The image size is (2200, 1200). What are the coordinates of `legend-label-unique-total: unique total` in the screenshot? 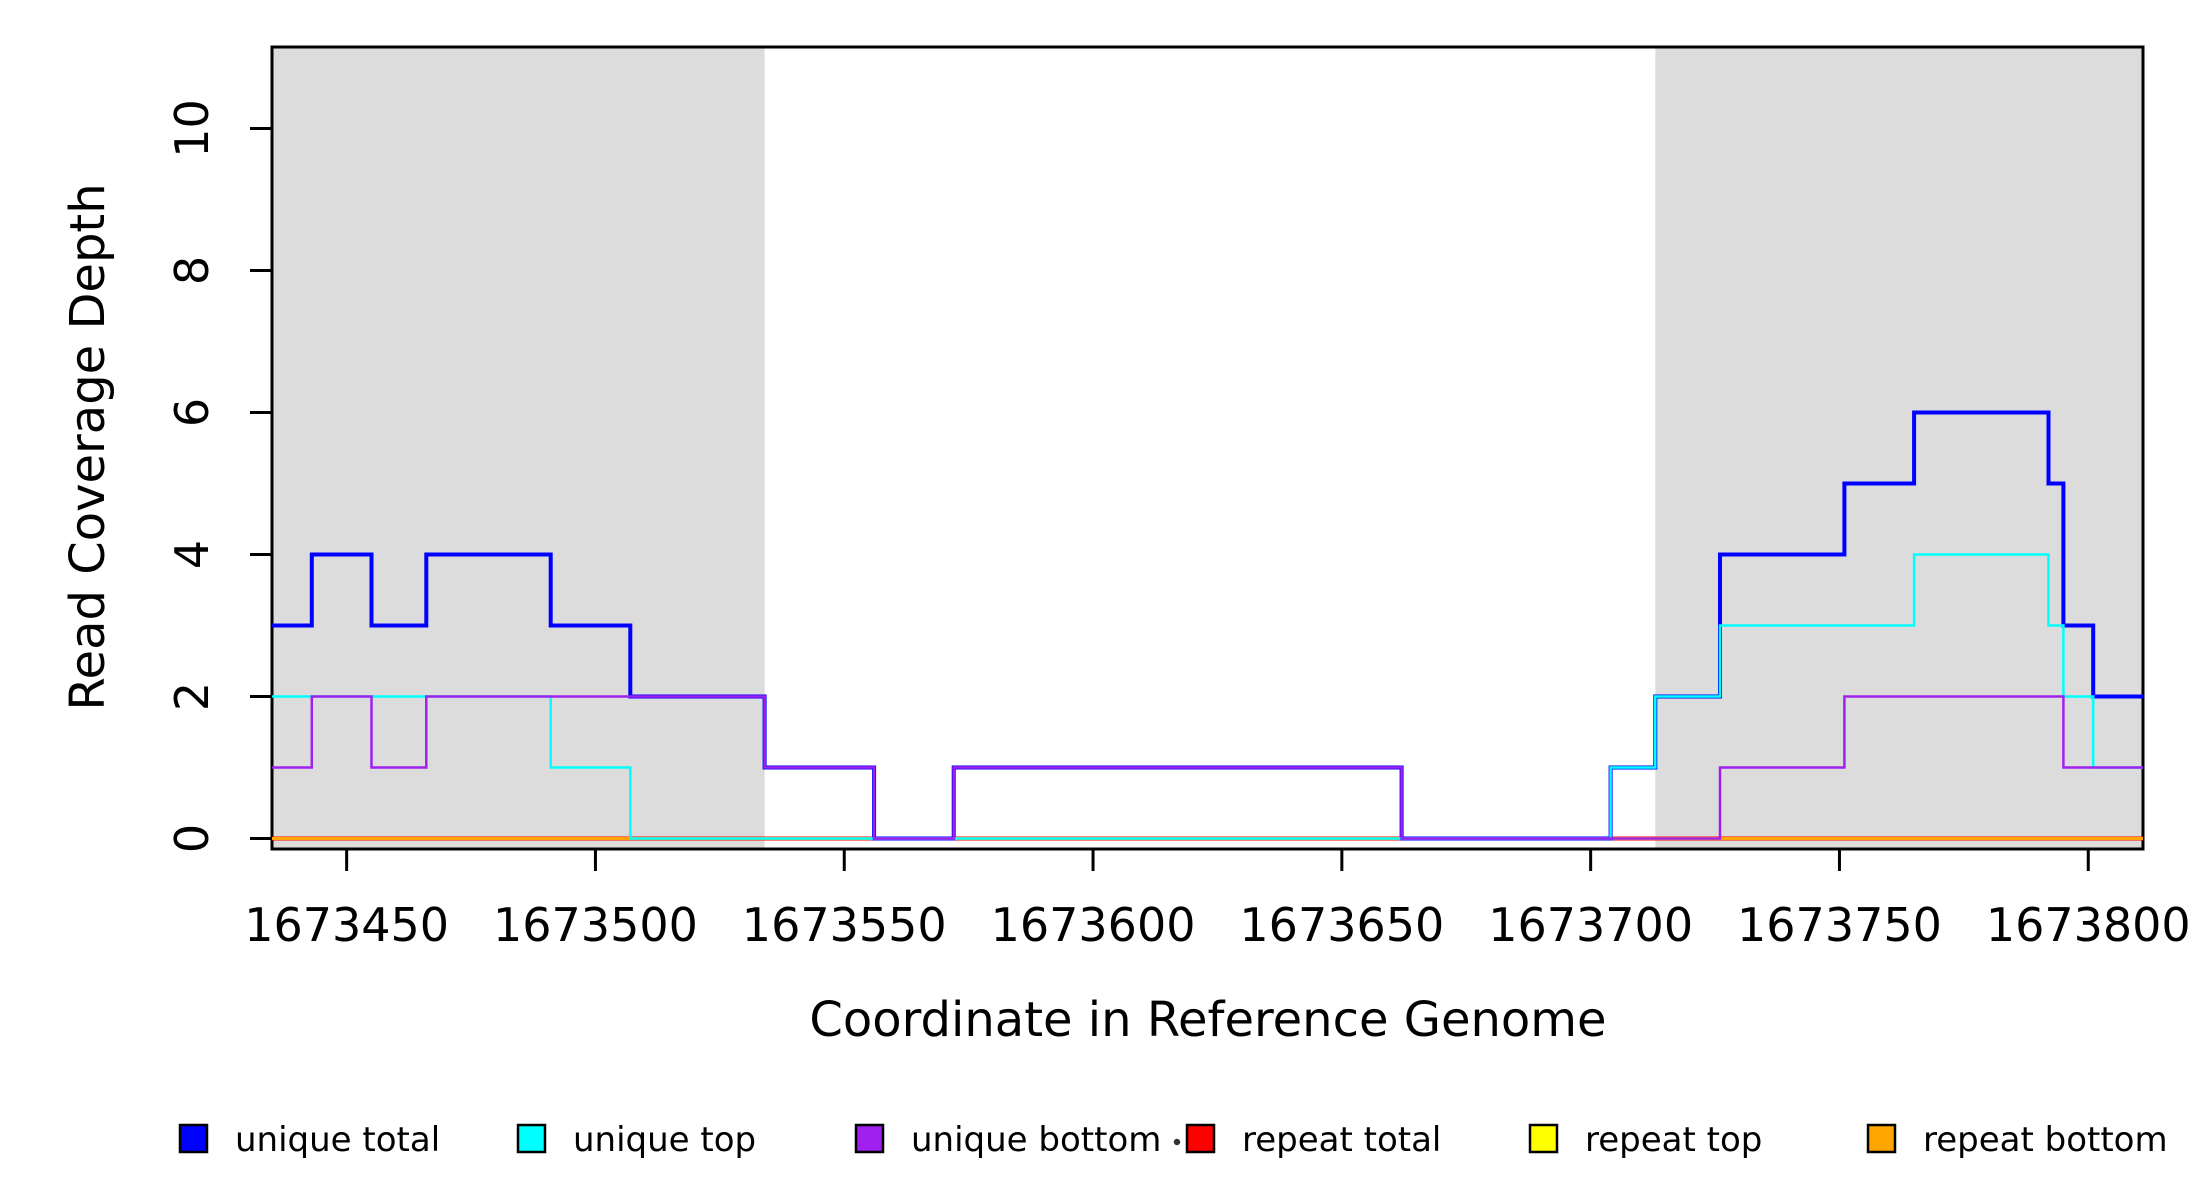 It's located at (337, 1140).